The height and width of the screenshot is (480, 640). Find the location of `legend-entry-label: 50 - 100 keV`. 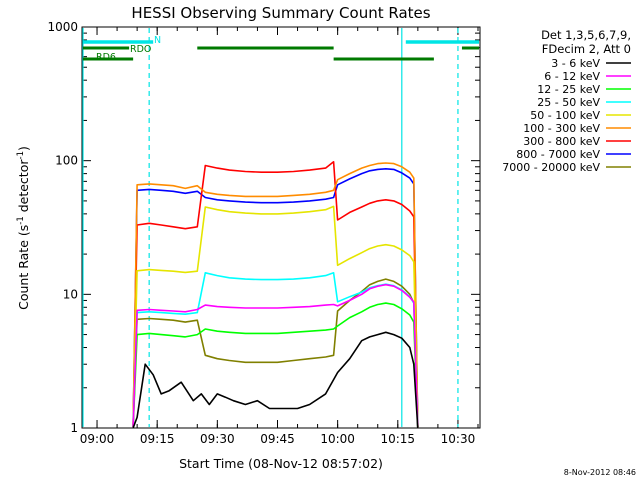

legend-entry-label: 50 - 100 keV is located at coordinates (565, 115).